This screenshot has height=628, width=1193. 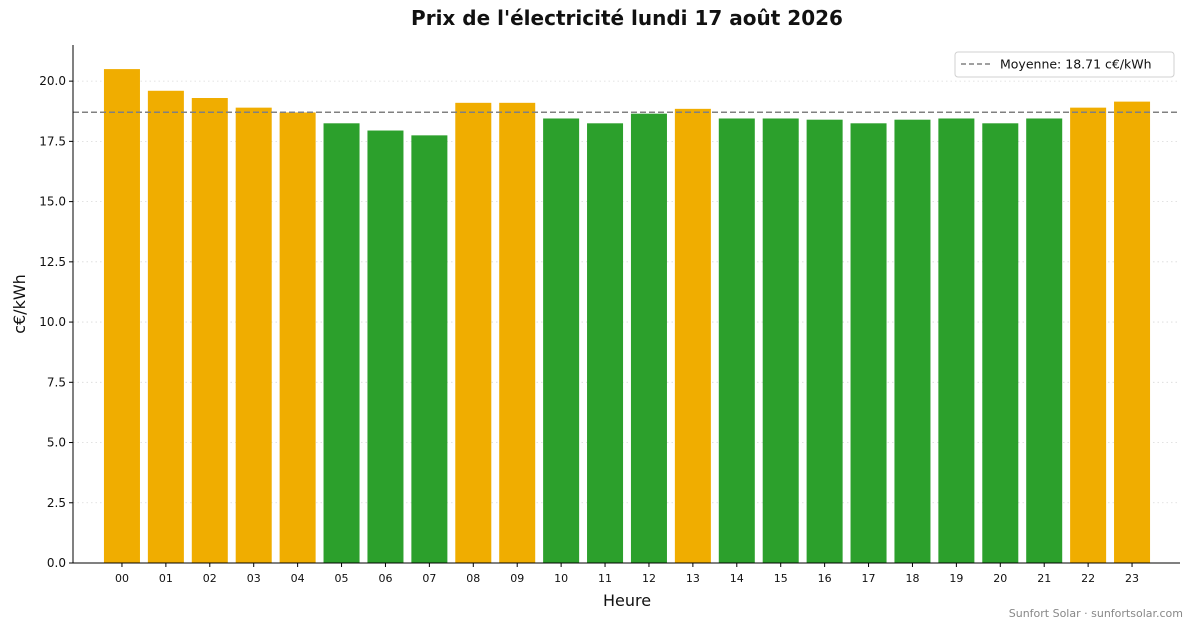 I want to click on y-tick-label: 2.5, so click(x=56, y=503).